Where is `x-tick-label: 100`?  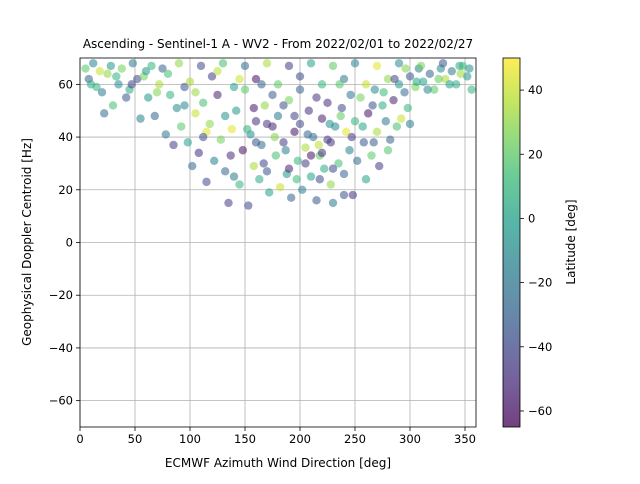
x-tick-label: 100 is located at coordinates (190, 439).